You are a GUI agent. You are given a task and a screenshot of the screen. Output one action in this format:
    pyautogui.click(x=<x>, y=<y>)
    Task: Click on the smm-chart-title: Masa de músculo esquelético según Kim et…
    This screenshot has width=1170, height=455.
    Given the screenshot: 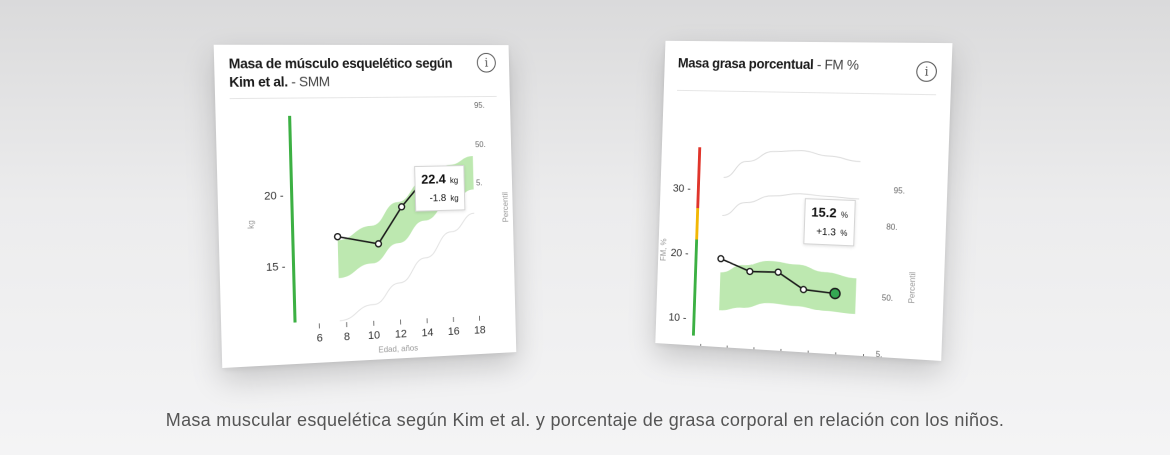 What is the action you would take?
    pyautogui.click(x=346, y=73)
    